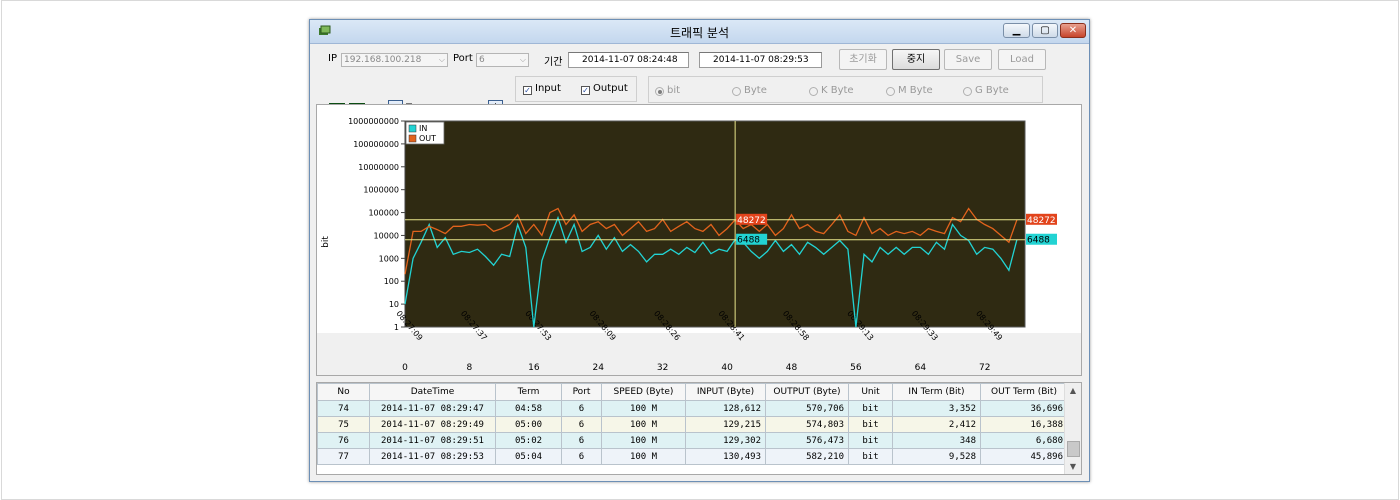  Describe the element at coordinates (659, 91) in the screenshot. I see `unit-radio-bit` at that location.